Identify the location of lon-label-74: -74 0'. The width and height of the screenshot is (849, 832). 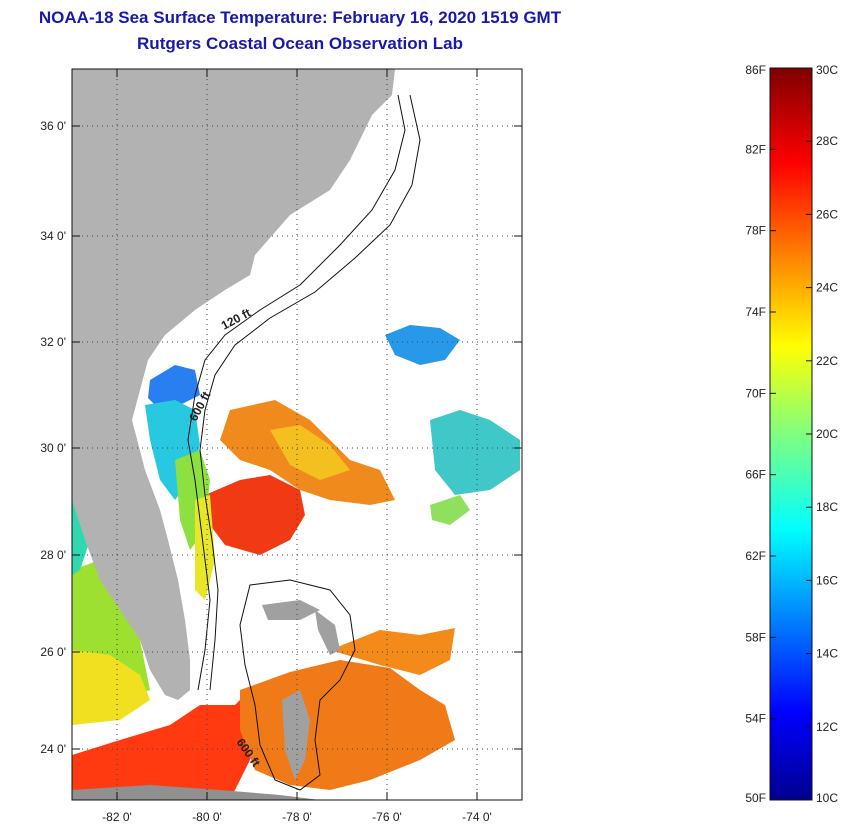
(477, 817).